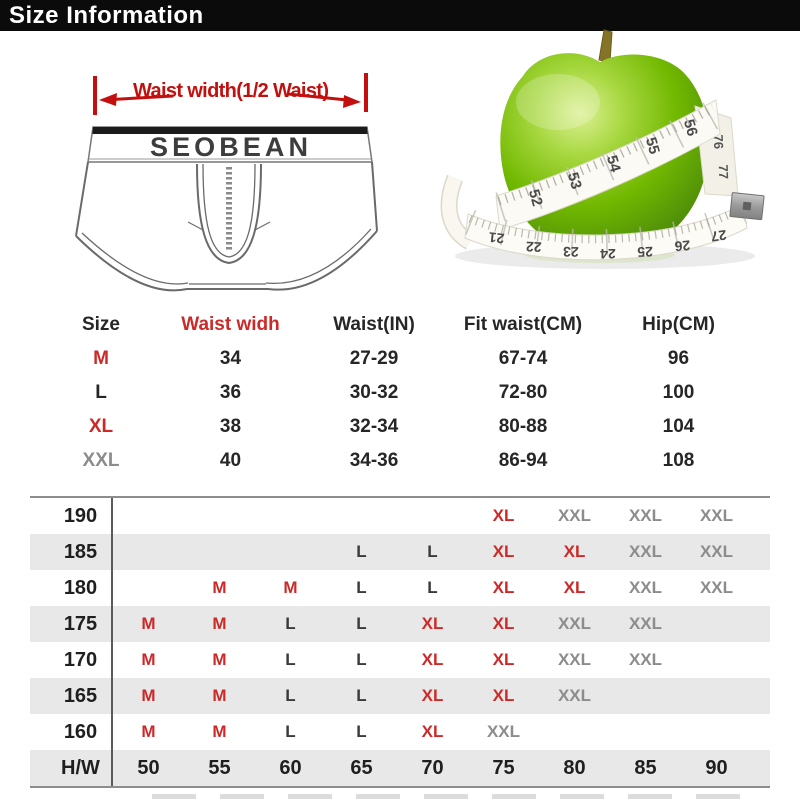  I want to click on size-table-size-label: XXL, so click(101, 460).